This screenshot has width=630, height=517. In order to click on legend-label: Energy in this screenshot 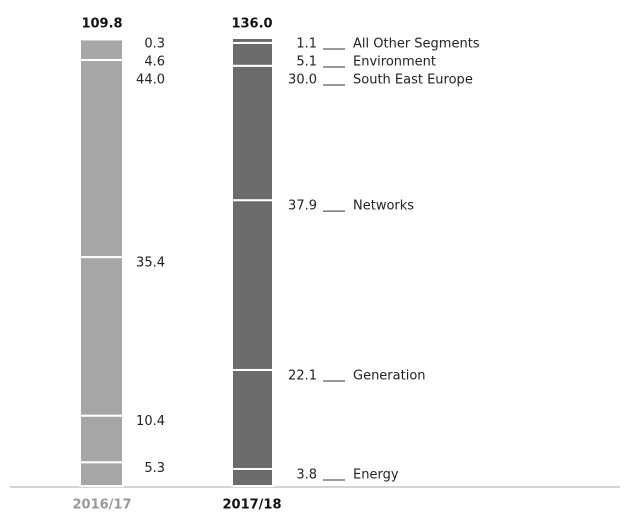, I will do `click(376, 474)`.